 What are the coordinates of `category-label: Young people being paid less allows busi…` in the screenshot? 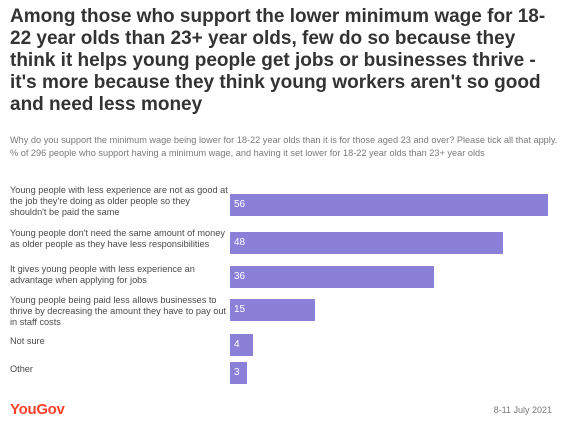 It's located at (118, 311).